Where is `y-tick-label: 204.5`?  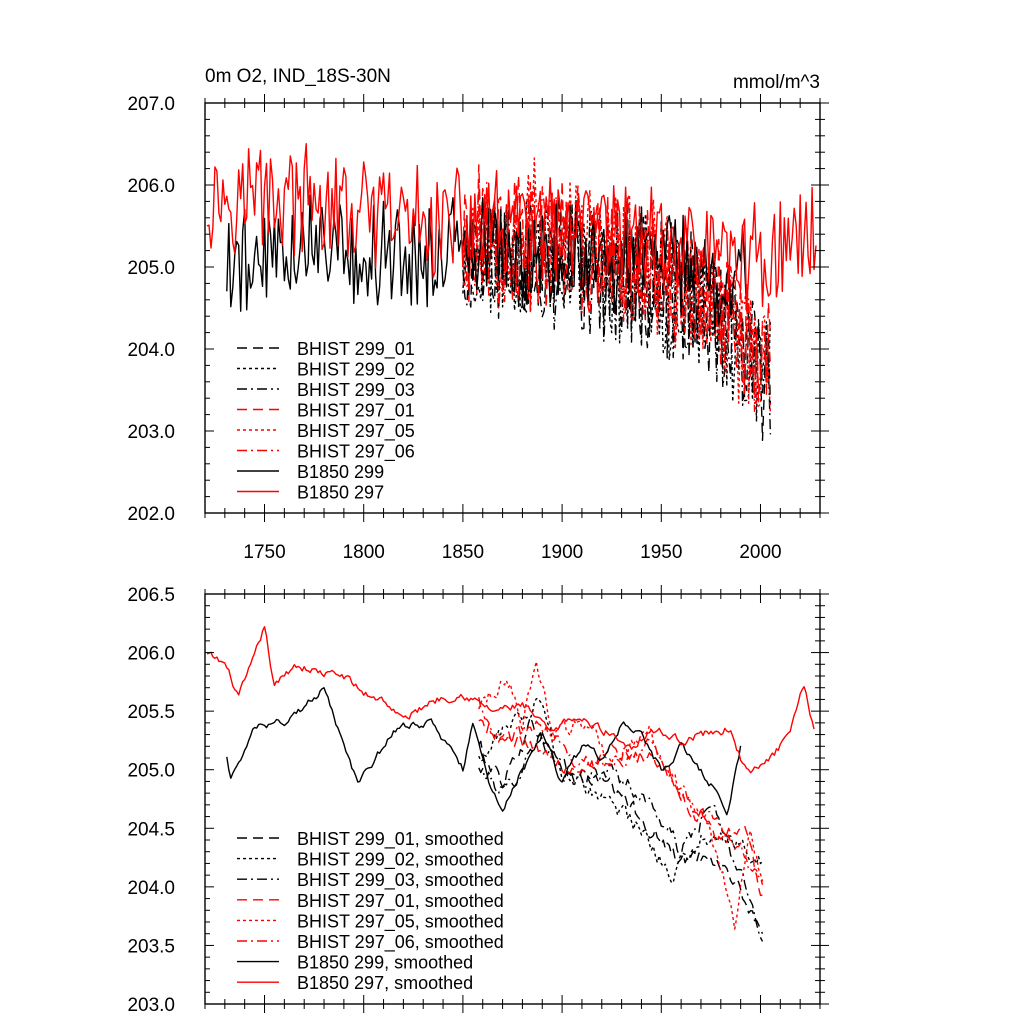 y-tick-label: 204.5 is located at coordinates (151, 829).